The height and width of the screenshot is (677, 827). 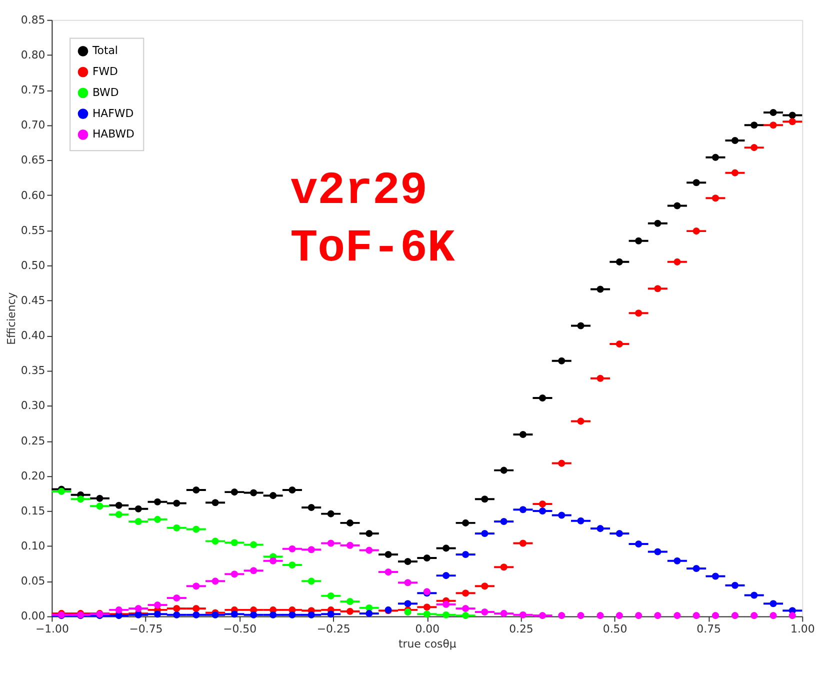 What do you see at coordinates (105, 92) in the screenshot?
I see `legend-label: BWD` at bounding box center [105, 92].